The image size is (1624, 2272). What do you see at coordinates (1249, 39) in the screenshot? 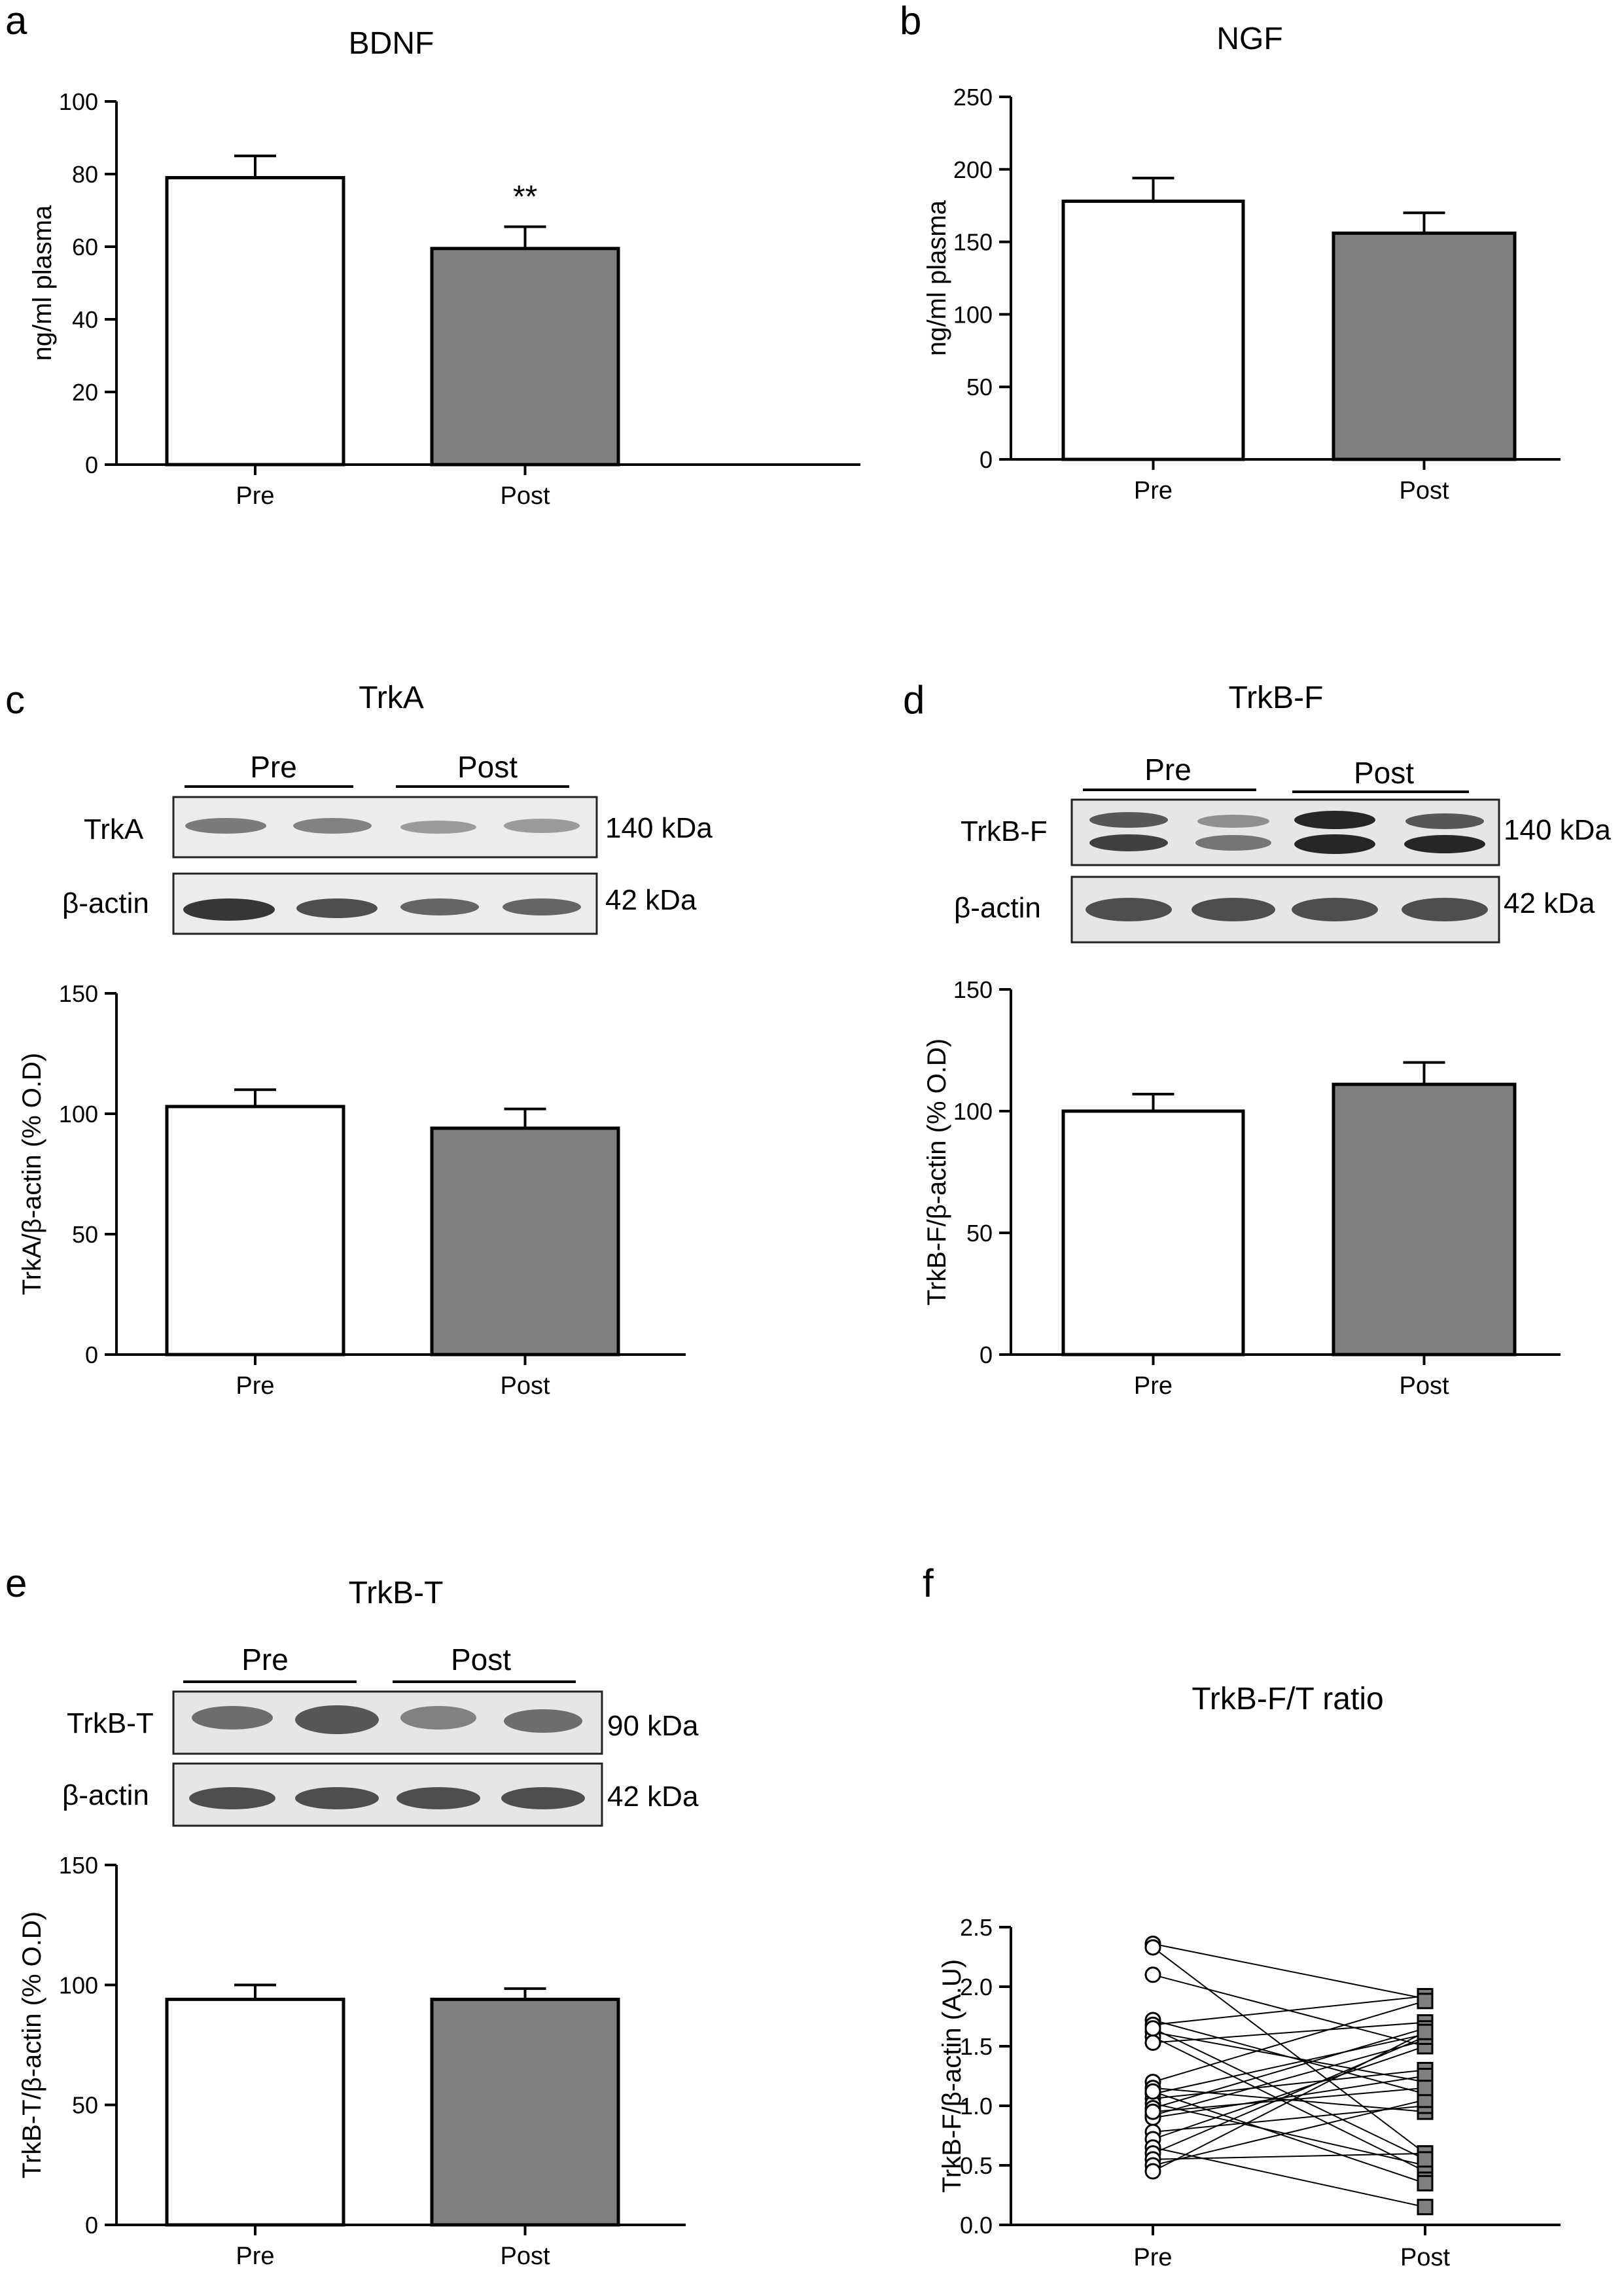
I see `chart-title: NGF` at bounding box center [1249, 39].